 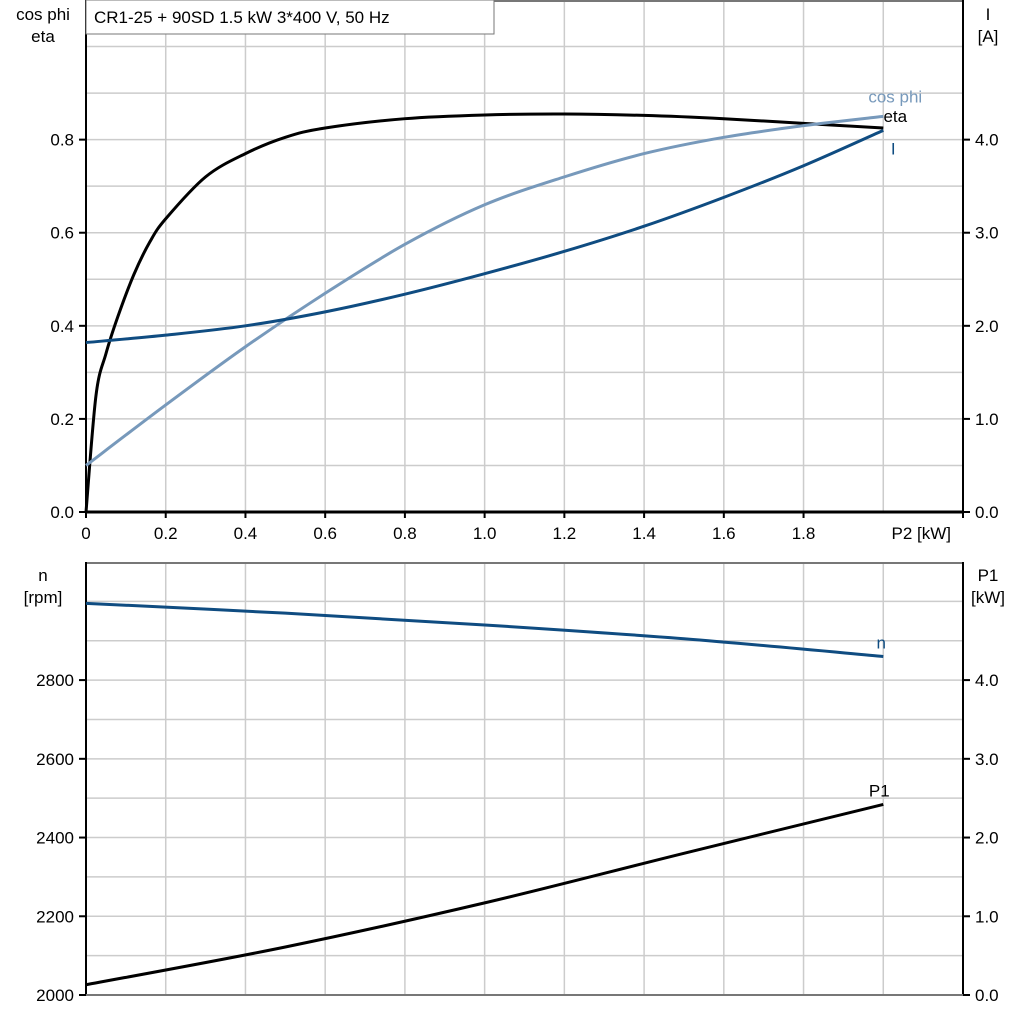 I want to click on series-label-eta: eta, so click(x=895, y=116).